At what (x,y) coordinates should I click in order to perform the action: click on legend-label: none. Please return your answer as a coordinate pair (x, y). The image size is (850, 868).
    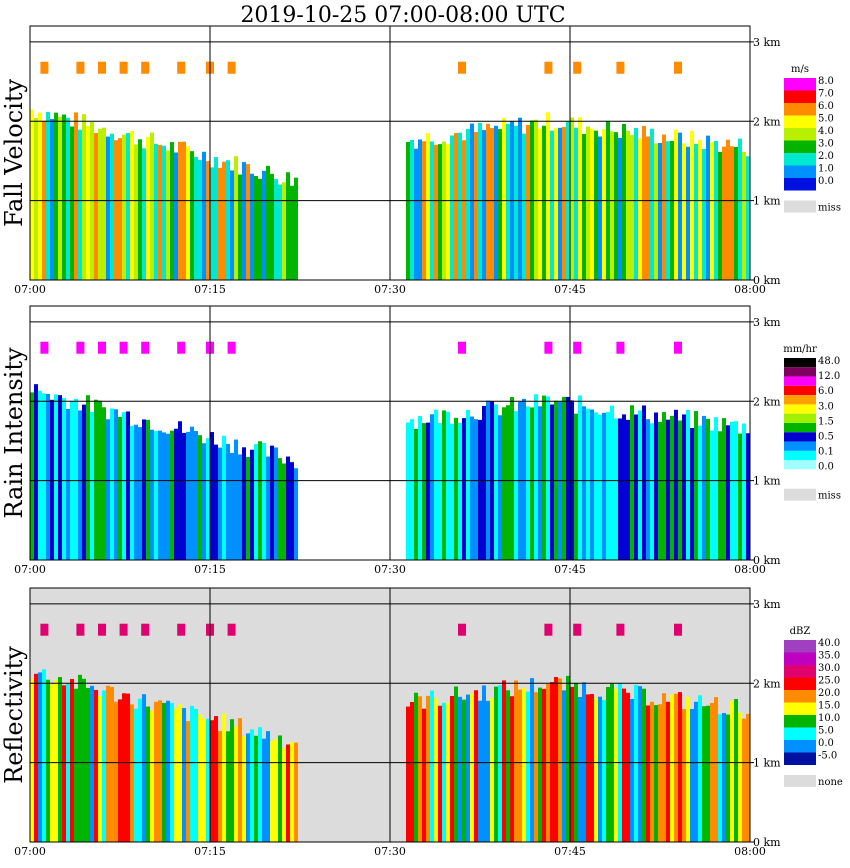
    Looking at the image, I should click on (830, 782).